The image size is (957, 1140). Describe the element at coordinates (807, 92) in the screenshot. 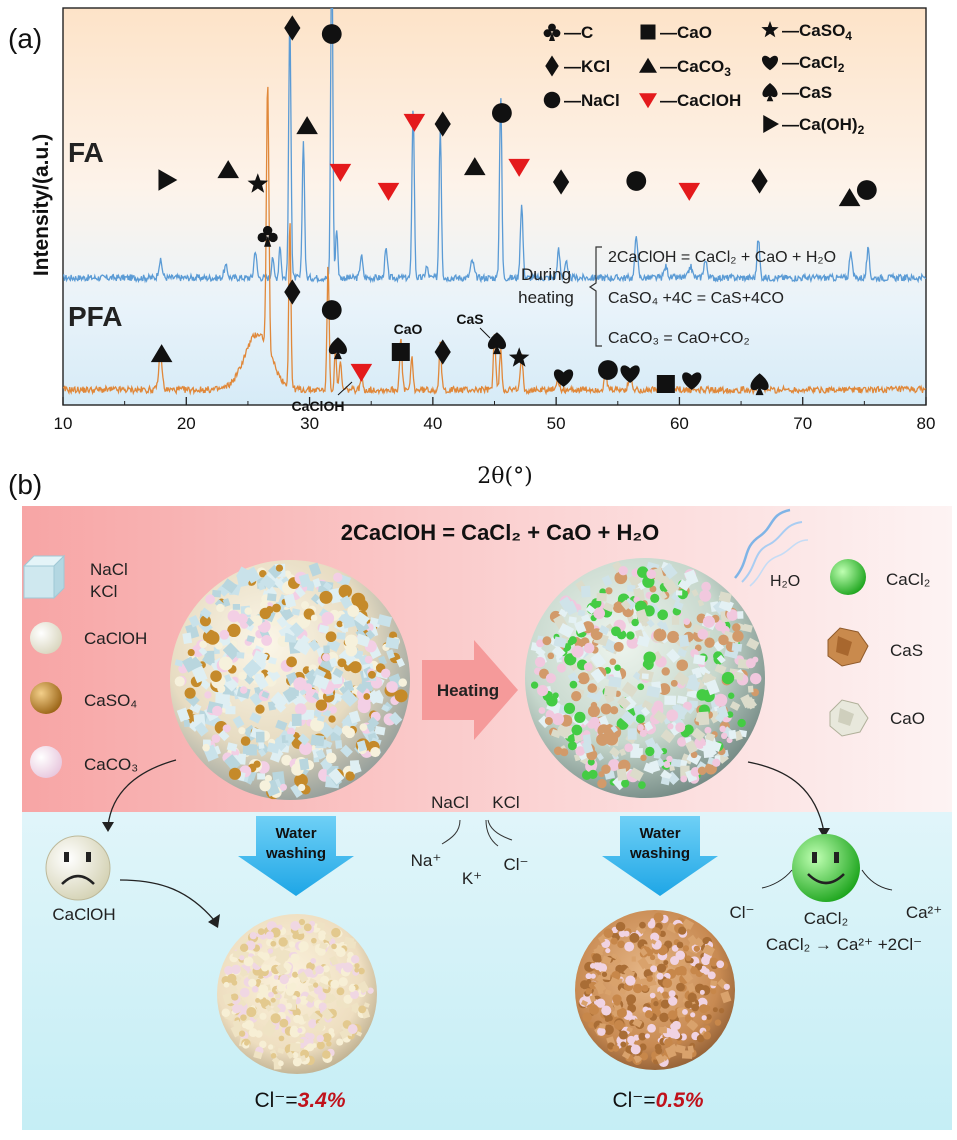

I see `legend-label: —CaS` at that location.